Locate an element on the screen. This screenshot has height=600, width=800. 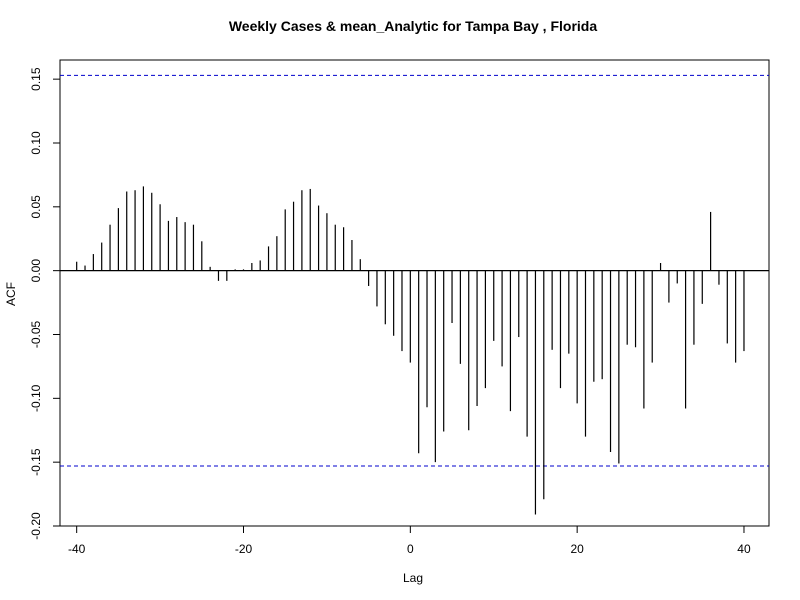
y-tick-label: -0.20 is located at coordinates (36, 526).